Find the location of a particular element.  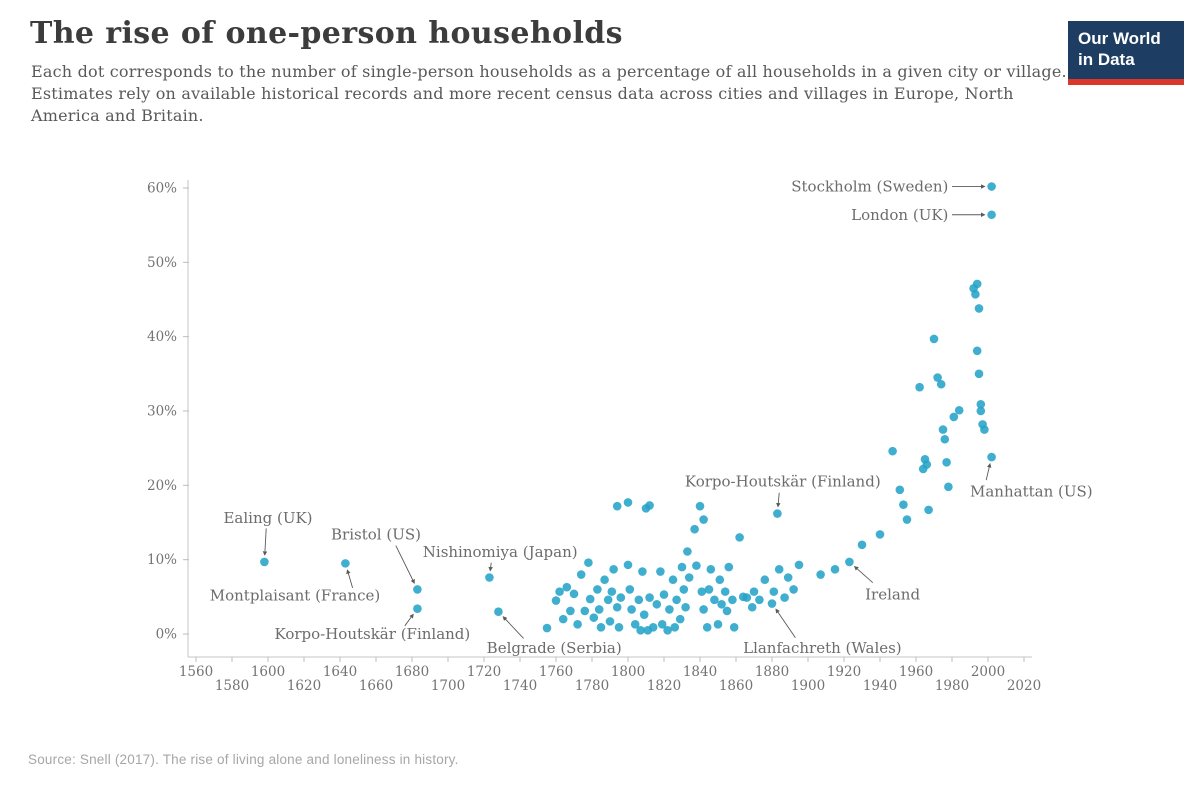

x-tick-label: 1960 is located at coordinates (916, 672).